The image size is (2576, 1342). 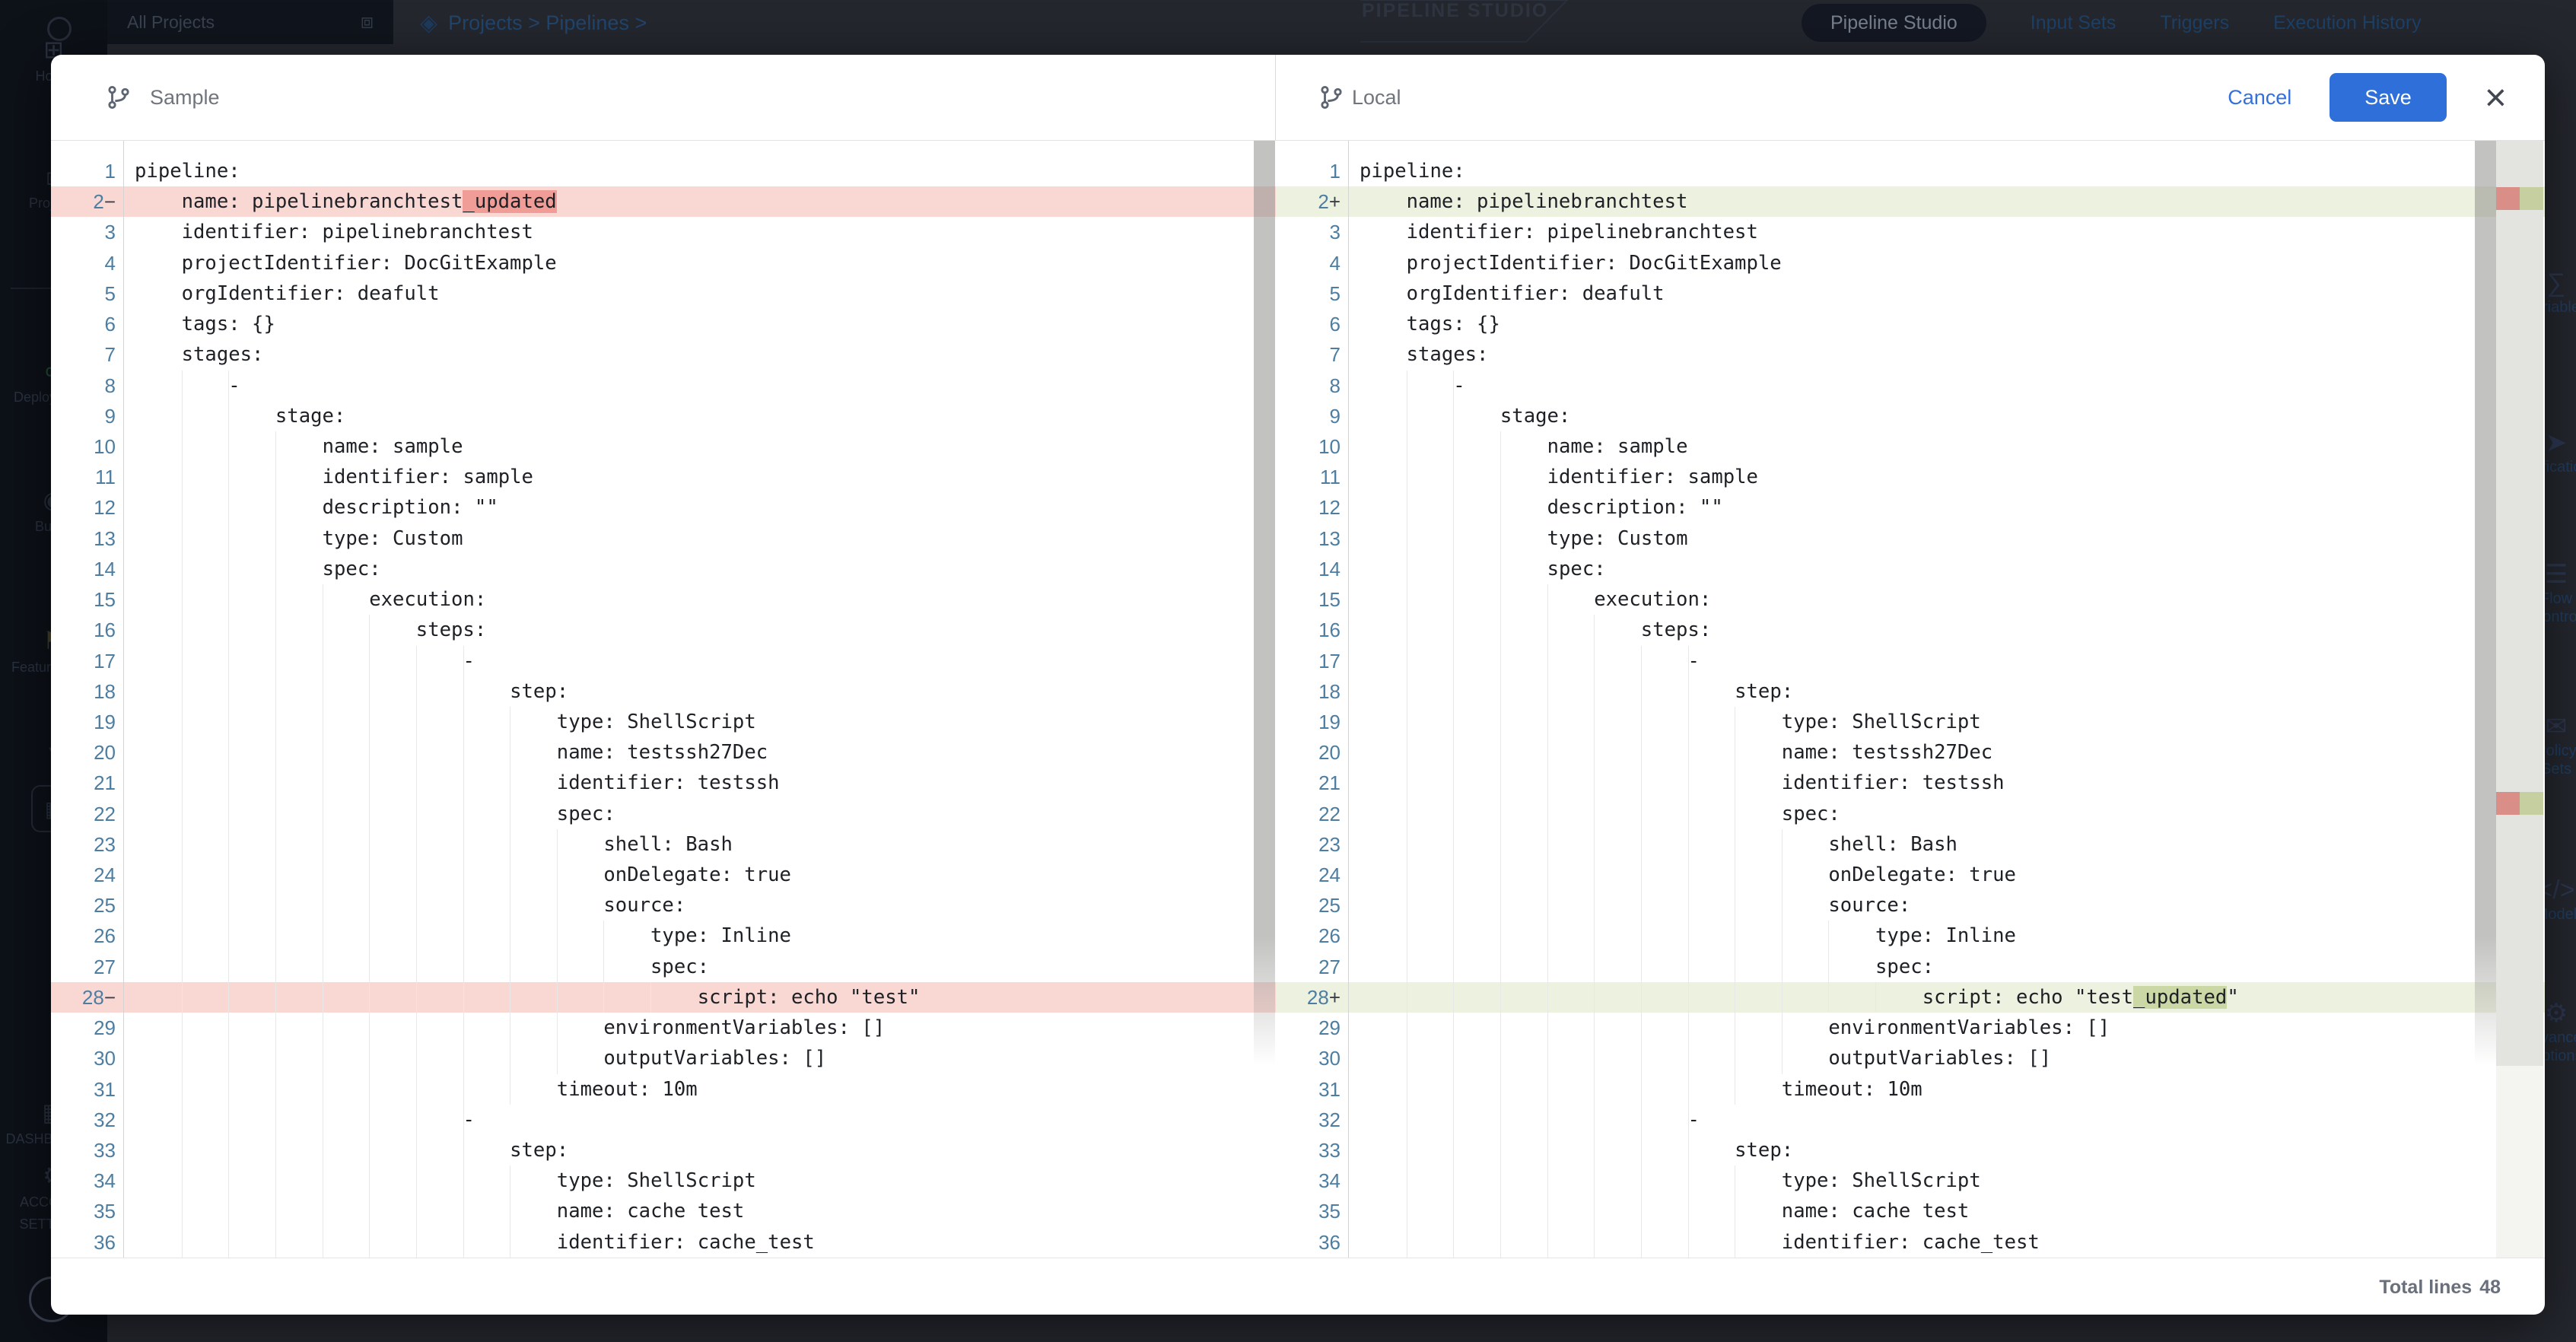 What do you see at coordinates (1335, 324) in the screenshot?
I see `line-number: 6` at bounding box center [1335, 324].